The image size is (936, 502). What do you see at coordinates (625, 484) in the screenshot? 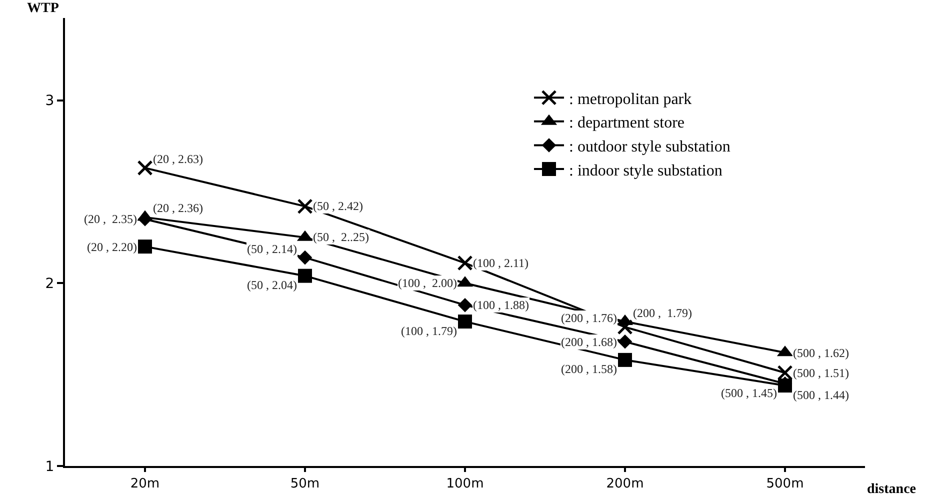
I see `x-tick-label: 200m` at bounding box center [625, 484].